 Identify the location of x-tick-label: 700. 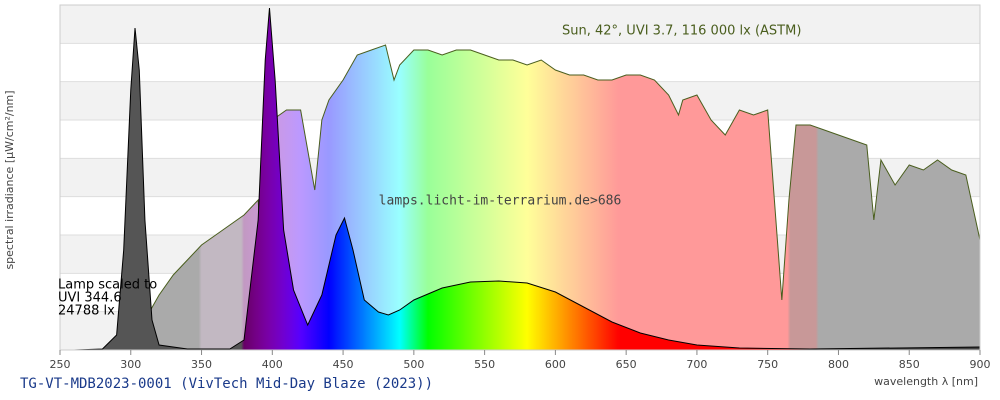
(696, 364).